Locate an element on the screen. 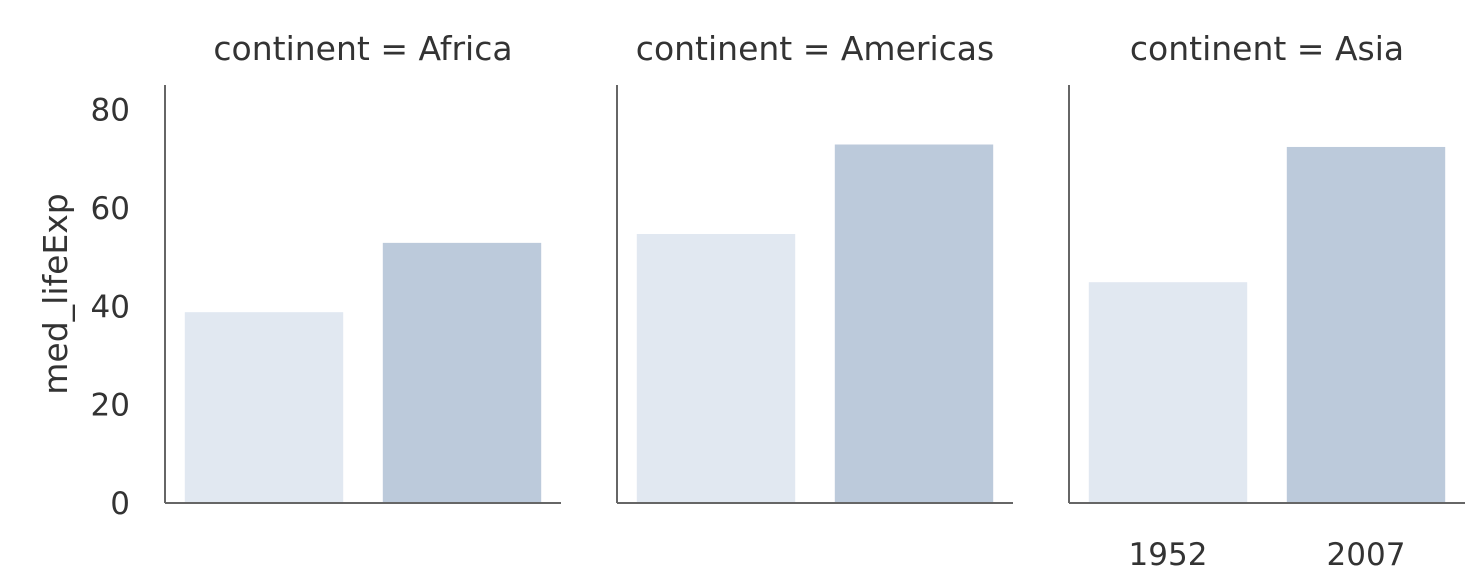 The width and height of the screenshot is (1478, 587). y-tick-label: 60 is located at coordinates (110, 209).